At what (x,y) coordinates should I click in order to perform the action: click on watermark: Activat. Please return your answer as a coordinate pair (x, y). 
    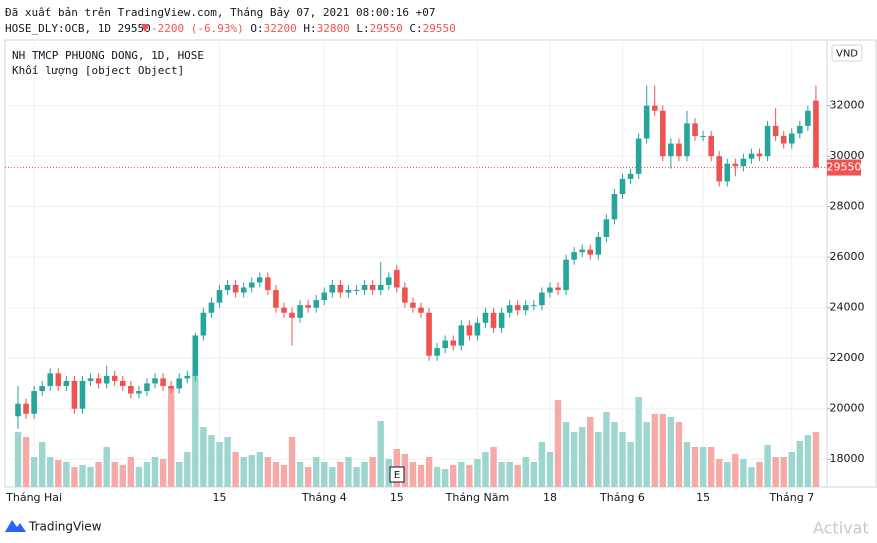
    Looking at the image, I should click on (841, 528).